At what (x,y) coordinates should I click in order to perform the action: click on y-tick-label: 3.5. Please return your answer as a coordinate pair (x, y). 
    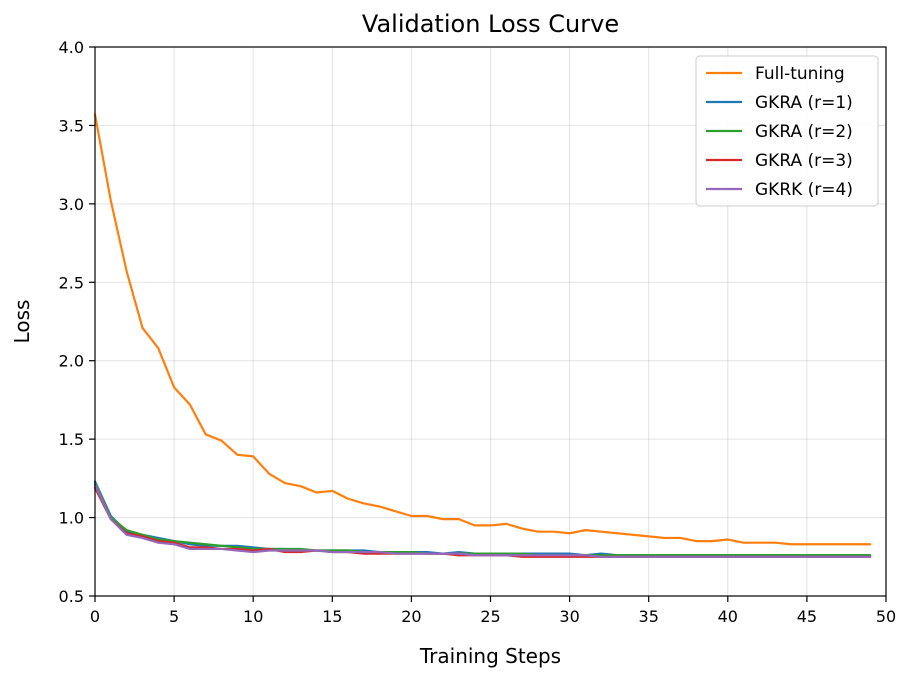
    Looking at the image, I should click on (71, 125).